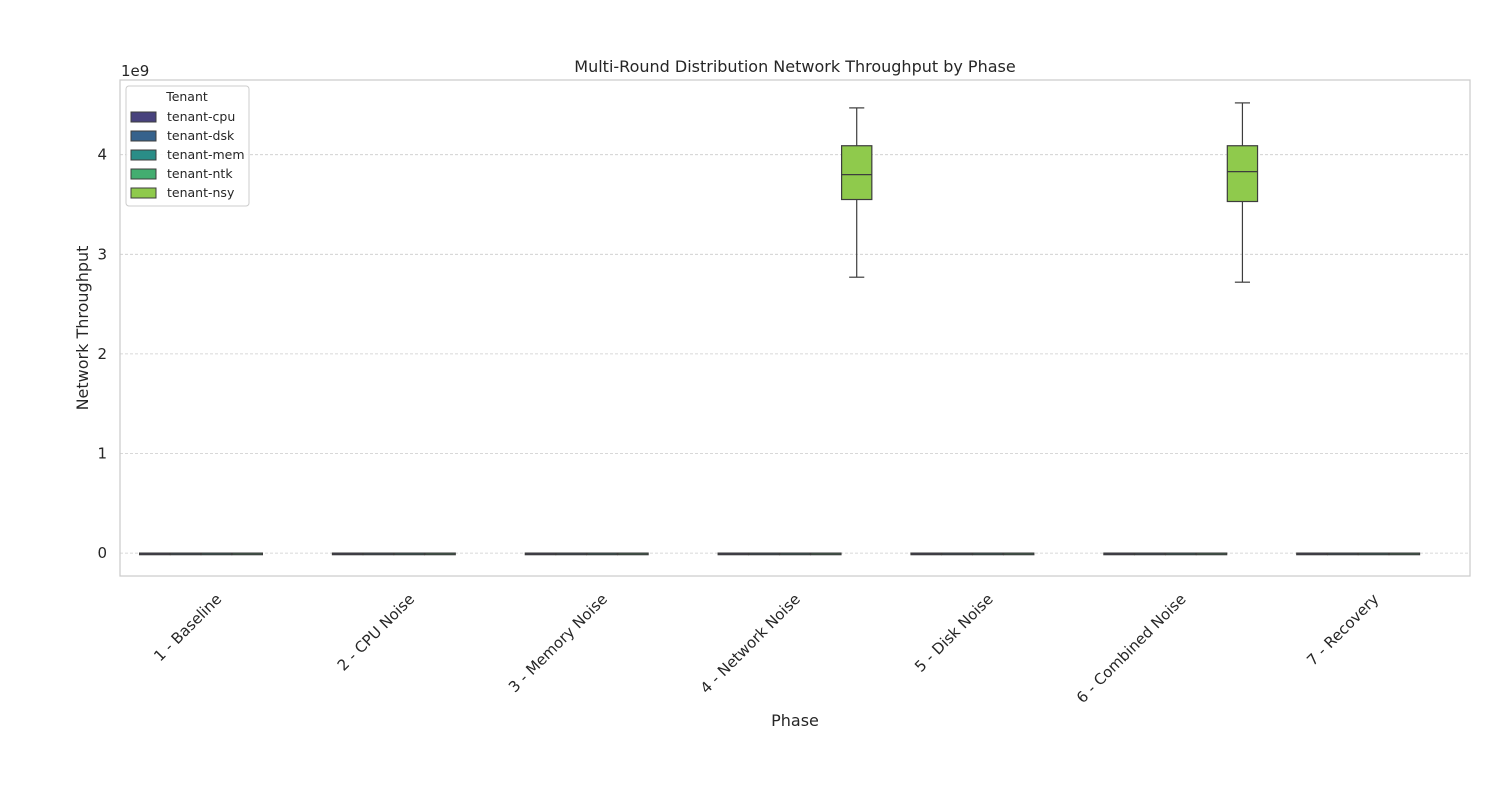 Image resolution: width=1500 pixels, height=800 pixels. I want to click on y-tick-label: 4, so click(102, 155).